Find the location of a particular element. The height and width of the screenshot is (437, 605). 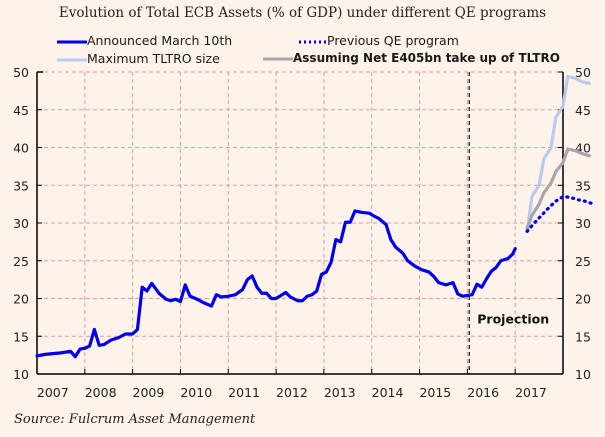

legend-item-previous-qe: Previous QE program is located at coordinates (378, 40).